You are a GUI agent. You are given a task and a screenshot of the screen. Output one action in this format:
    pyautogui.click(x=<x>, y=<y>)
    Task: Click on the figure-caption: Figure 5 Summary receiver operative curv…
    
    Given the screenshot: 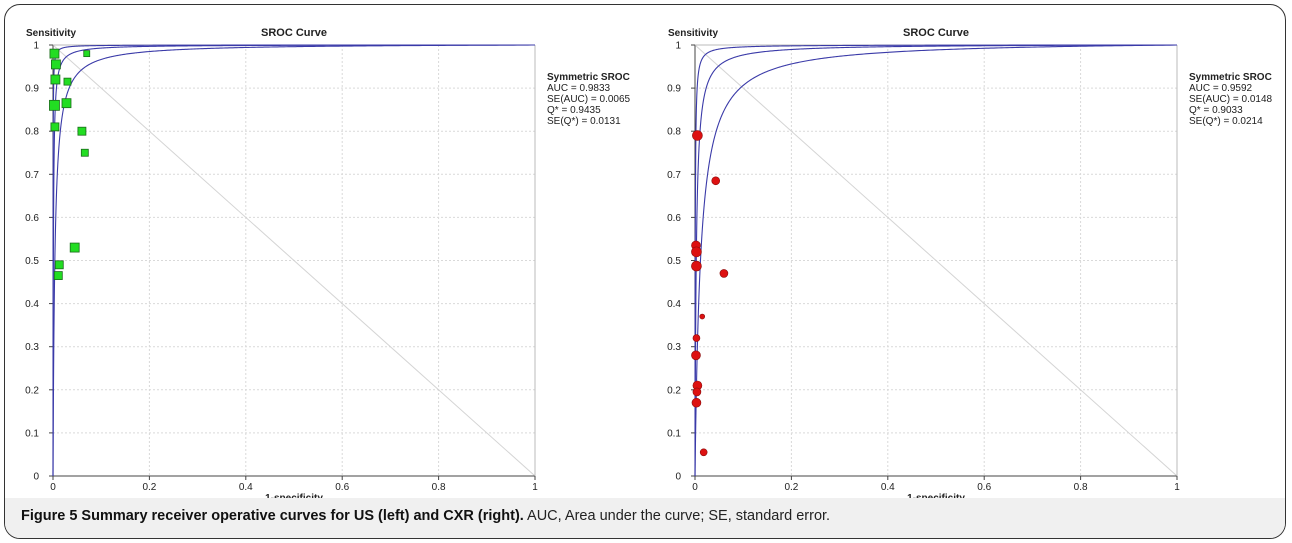 What is the action you would take?
    pyautogui.click(x=425, y=516)
    